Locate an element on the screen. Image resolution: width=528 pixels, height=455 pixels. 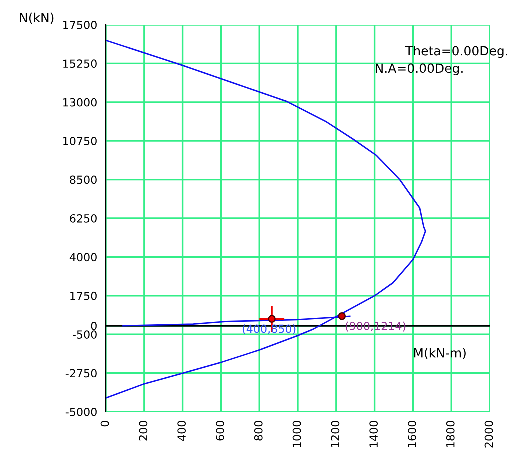
y-tick-label: 13000 is located at coordinates (80, 102).